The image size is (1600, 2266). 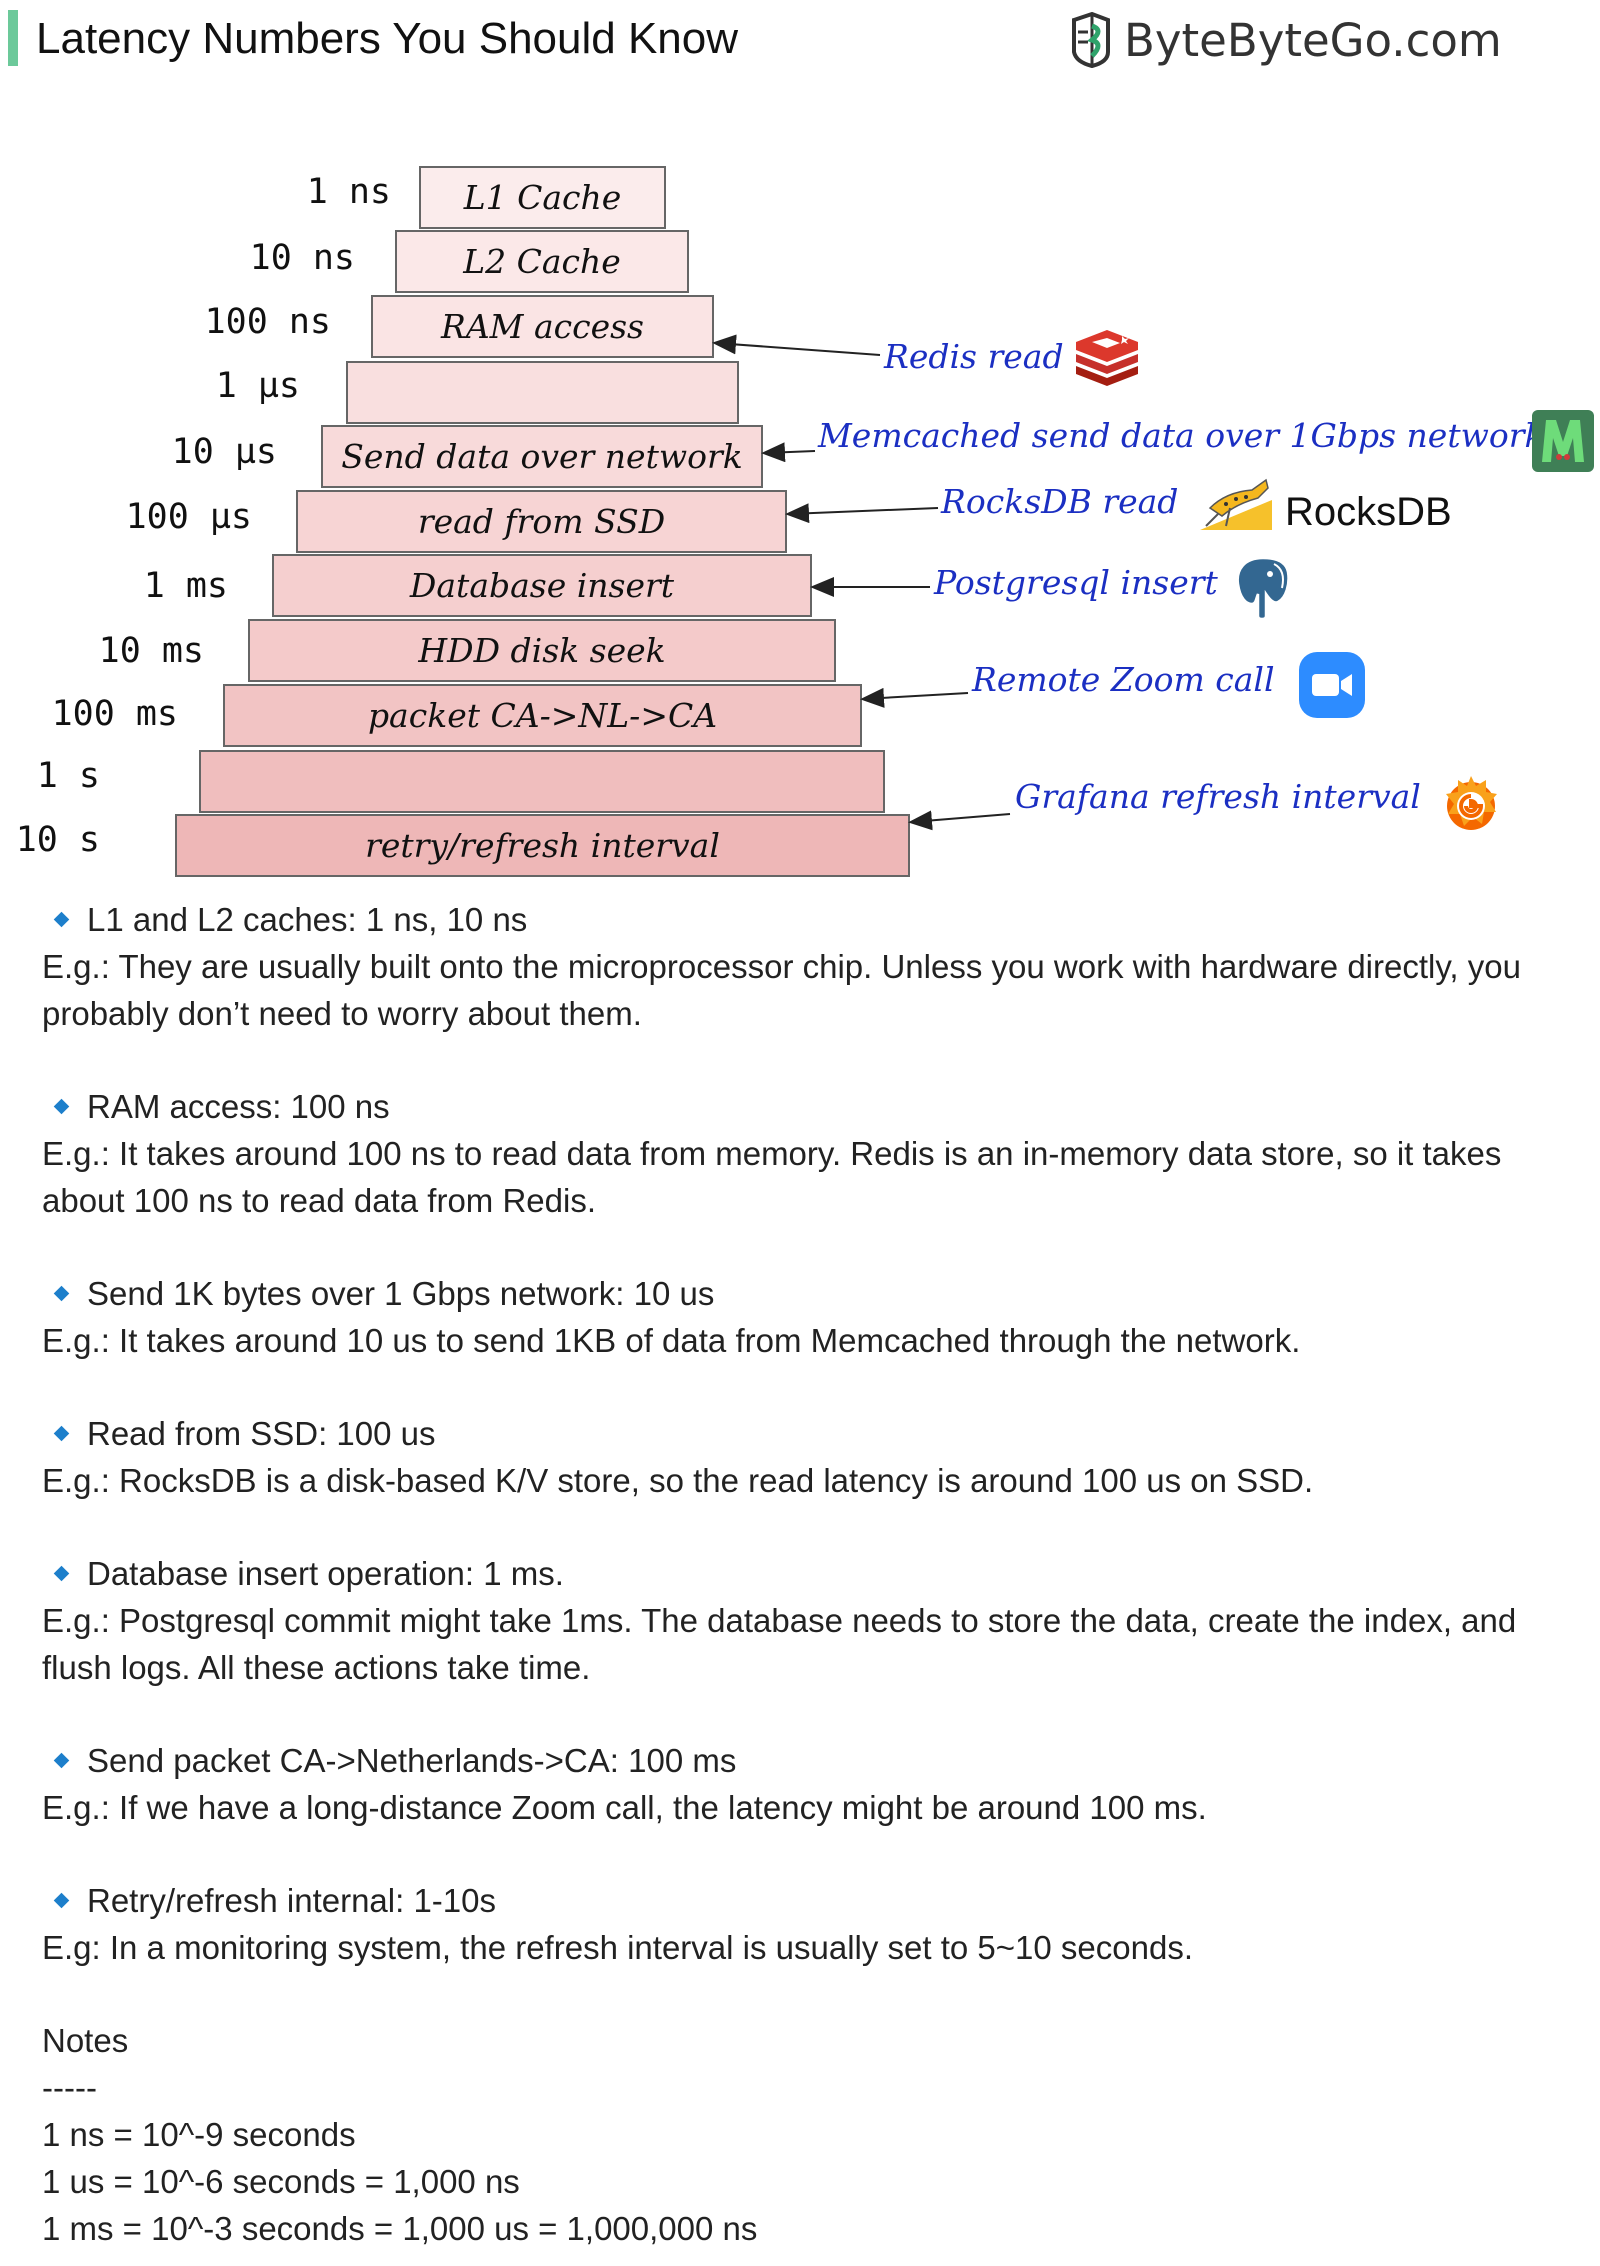 I want to click on arrow-zoom, so click(x=914, y=697).